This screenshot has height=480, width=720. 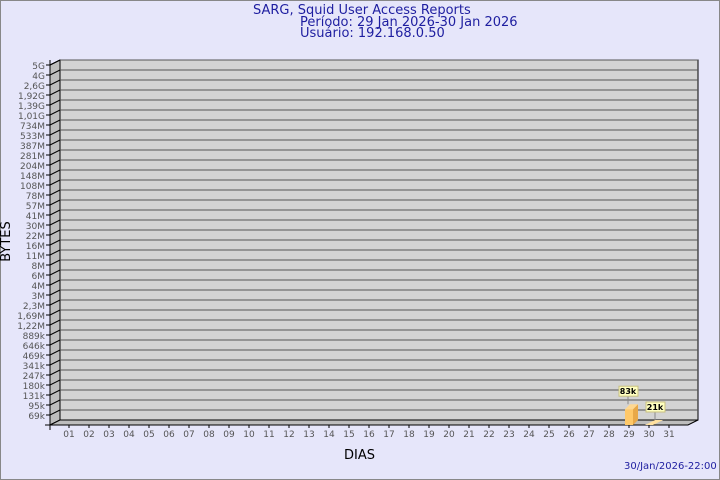 What do you see at coordinates (34, 87) in the screenshot?
I see `y-tick-label: 2,6G` at bounding box center [34, 87].